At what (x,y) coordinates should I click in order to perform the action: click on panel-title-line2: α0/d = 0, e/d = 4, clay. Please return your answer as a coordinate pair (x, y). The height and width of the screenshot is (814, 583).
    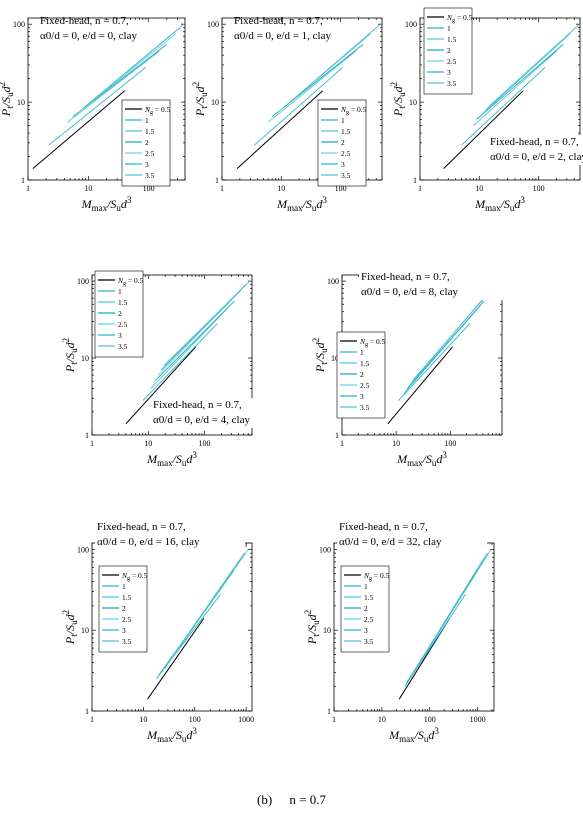
    Looking at the image, I should click on (201, 420).